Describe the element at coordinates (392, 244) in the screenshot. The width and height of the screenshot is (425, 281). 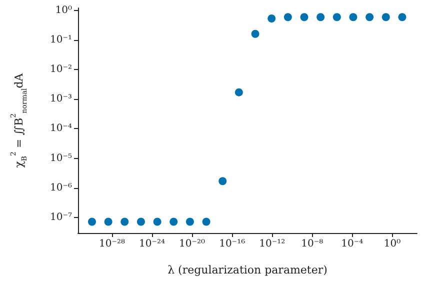
I see `x-tick-label: 10⁰` at that location.